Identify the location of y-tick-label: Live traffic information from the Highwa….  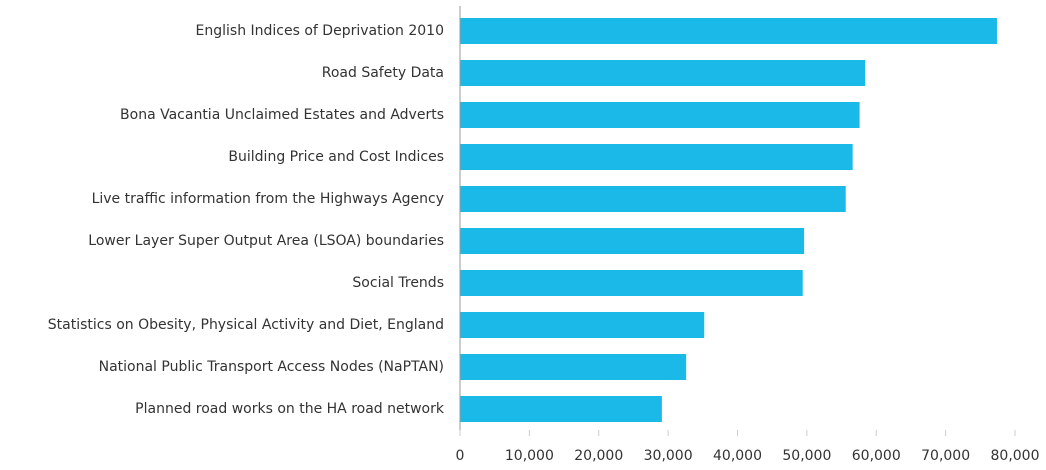
(268, 199).